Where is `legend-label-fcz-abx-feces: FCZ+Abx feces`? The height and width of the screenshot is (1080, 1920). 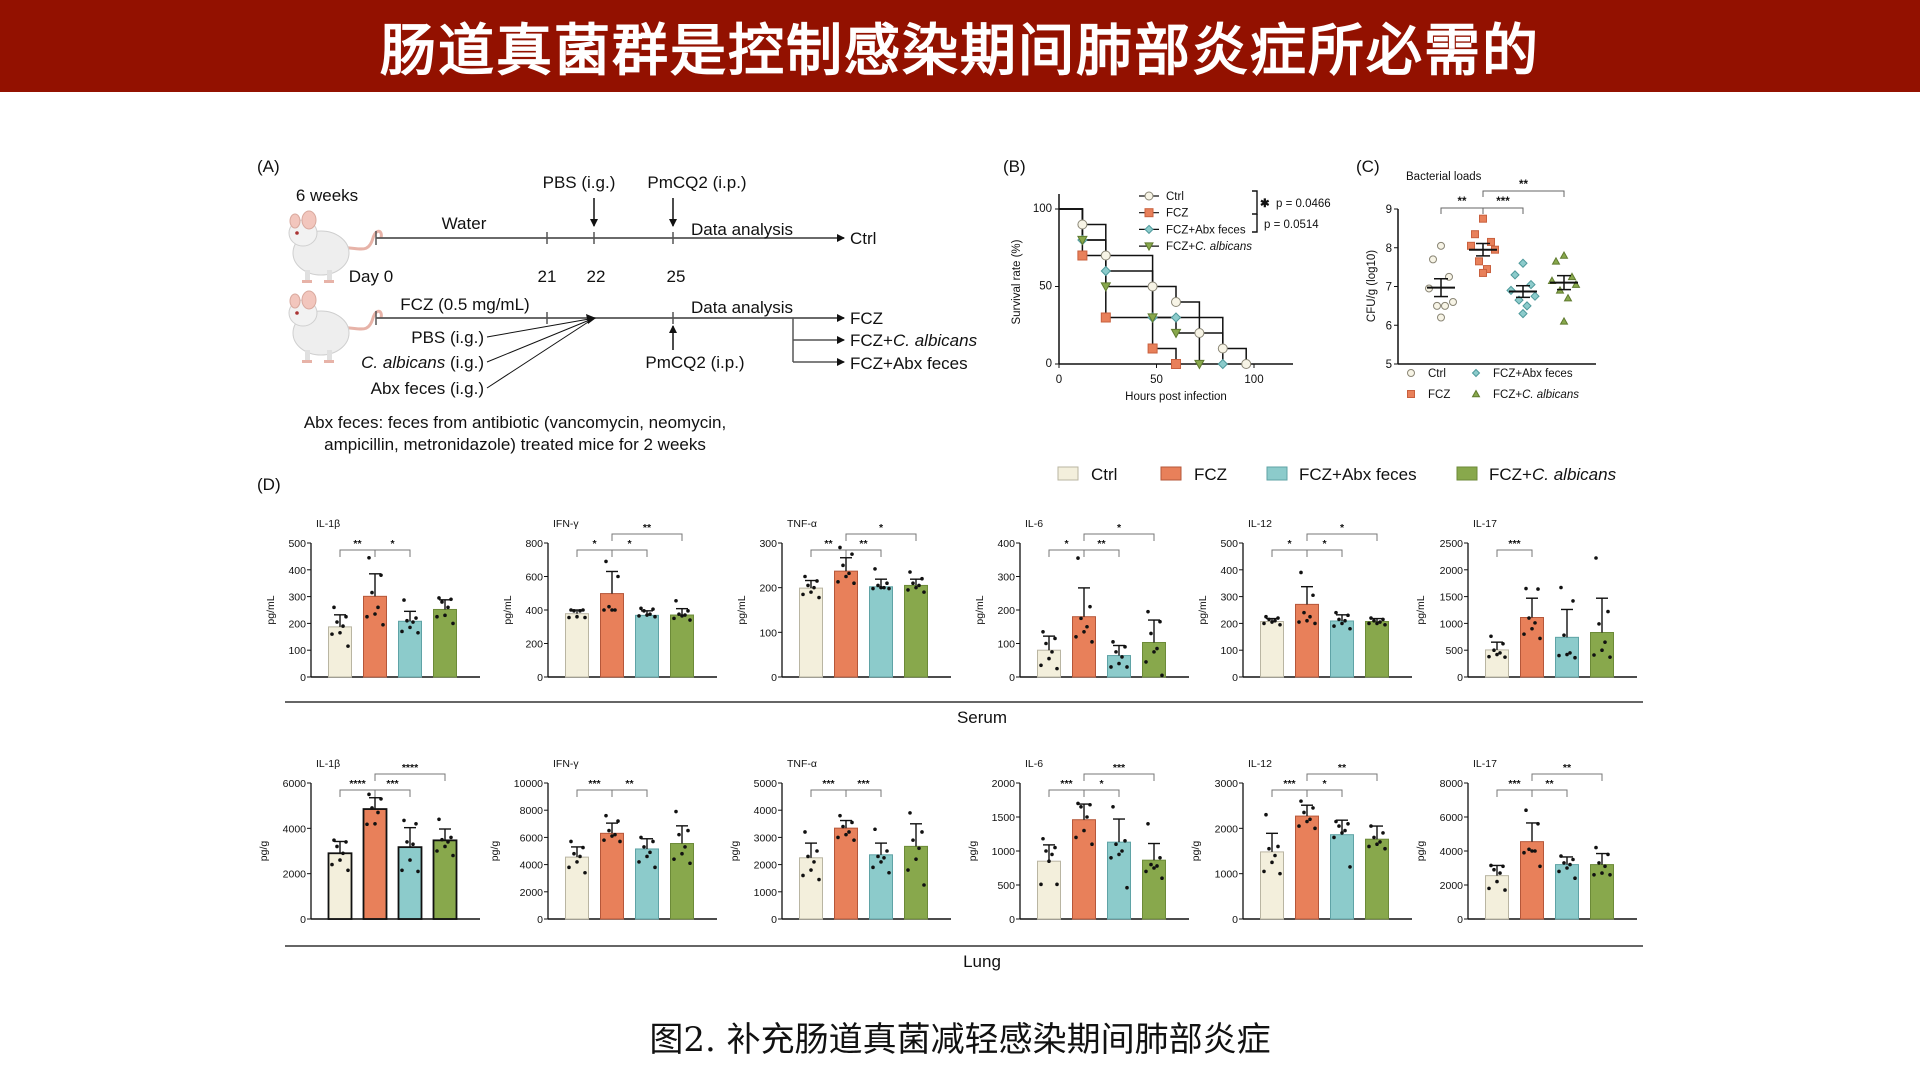 legend-label-fcz-abx-feces: FCZ+Abx feces is located at coordinates (1206, 230).